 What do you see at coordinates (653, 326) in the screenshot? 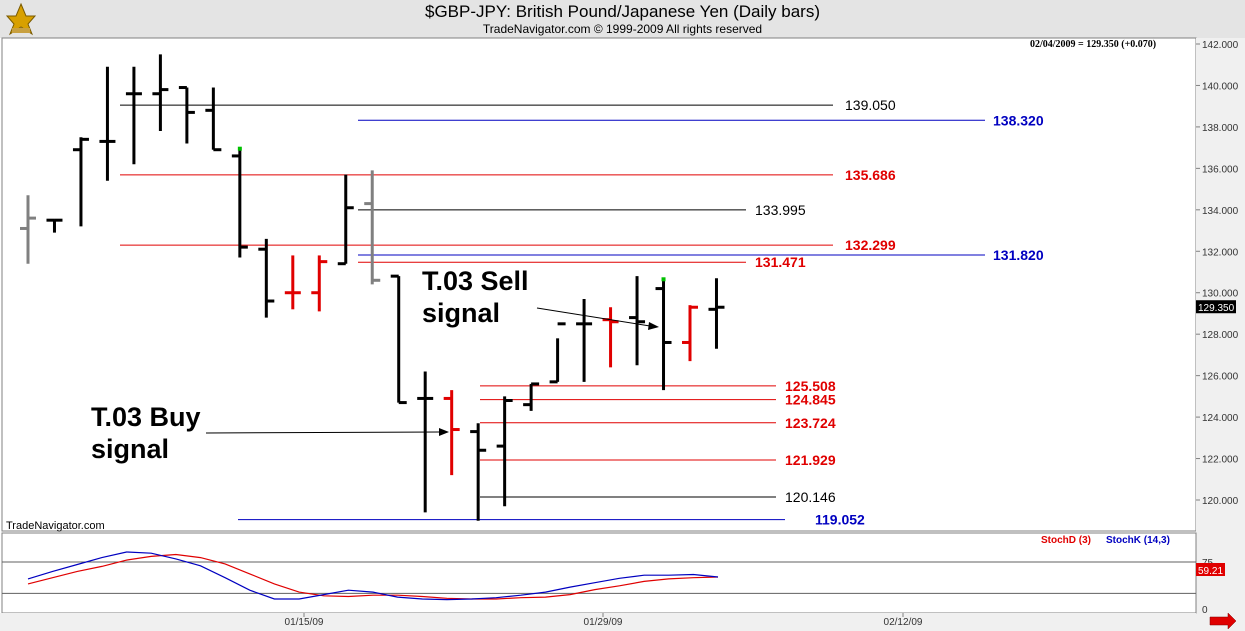
I see `sell-arrow-head` at bounding box center [653, 326].